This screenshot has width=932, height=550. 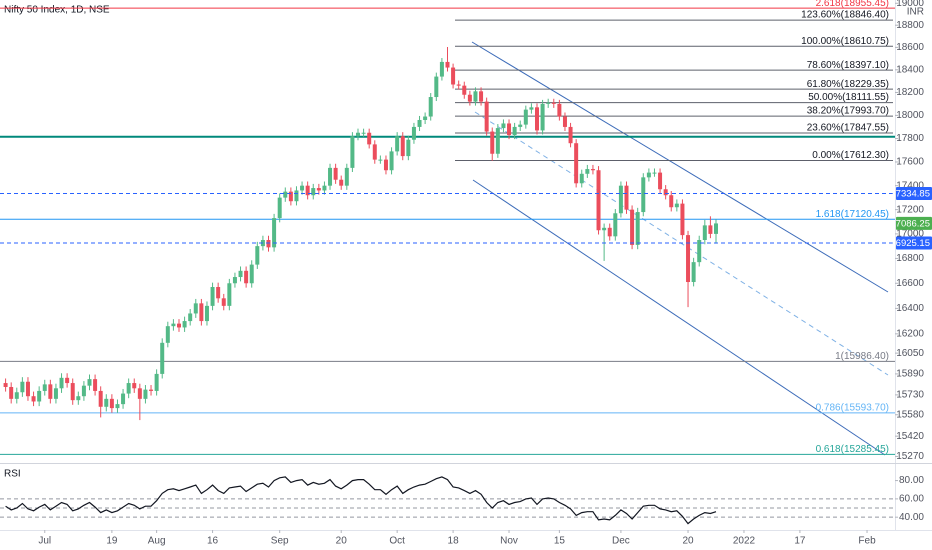 I want to click on y-tick-label: 17000, so click(x=910, y=234).